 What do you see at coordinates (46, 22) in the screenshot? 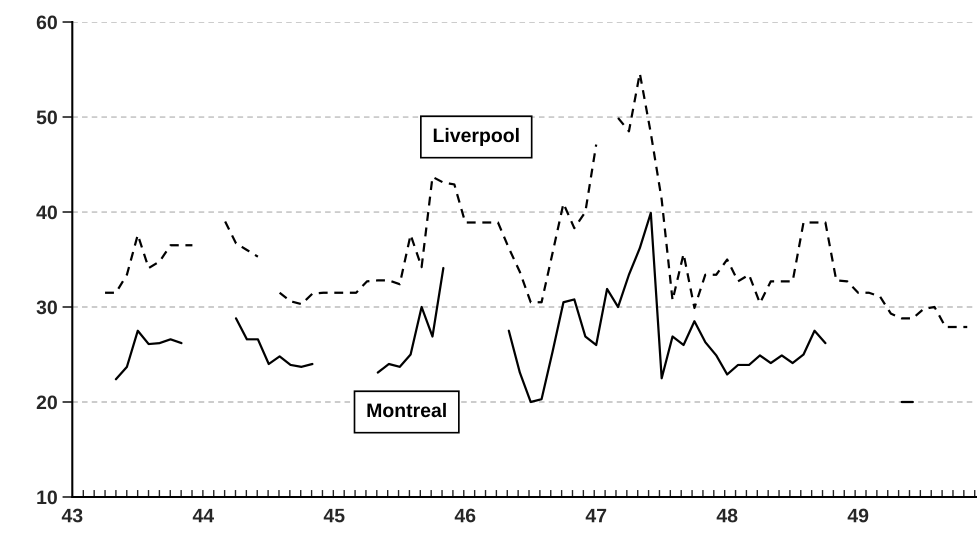
I see `y-tick-label: 60` at bounding box center [46, 22].